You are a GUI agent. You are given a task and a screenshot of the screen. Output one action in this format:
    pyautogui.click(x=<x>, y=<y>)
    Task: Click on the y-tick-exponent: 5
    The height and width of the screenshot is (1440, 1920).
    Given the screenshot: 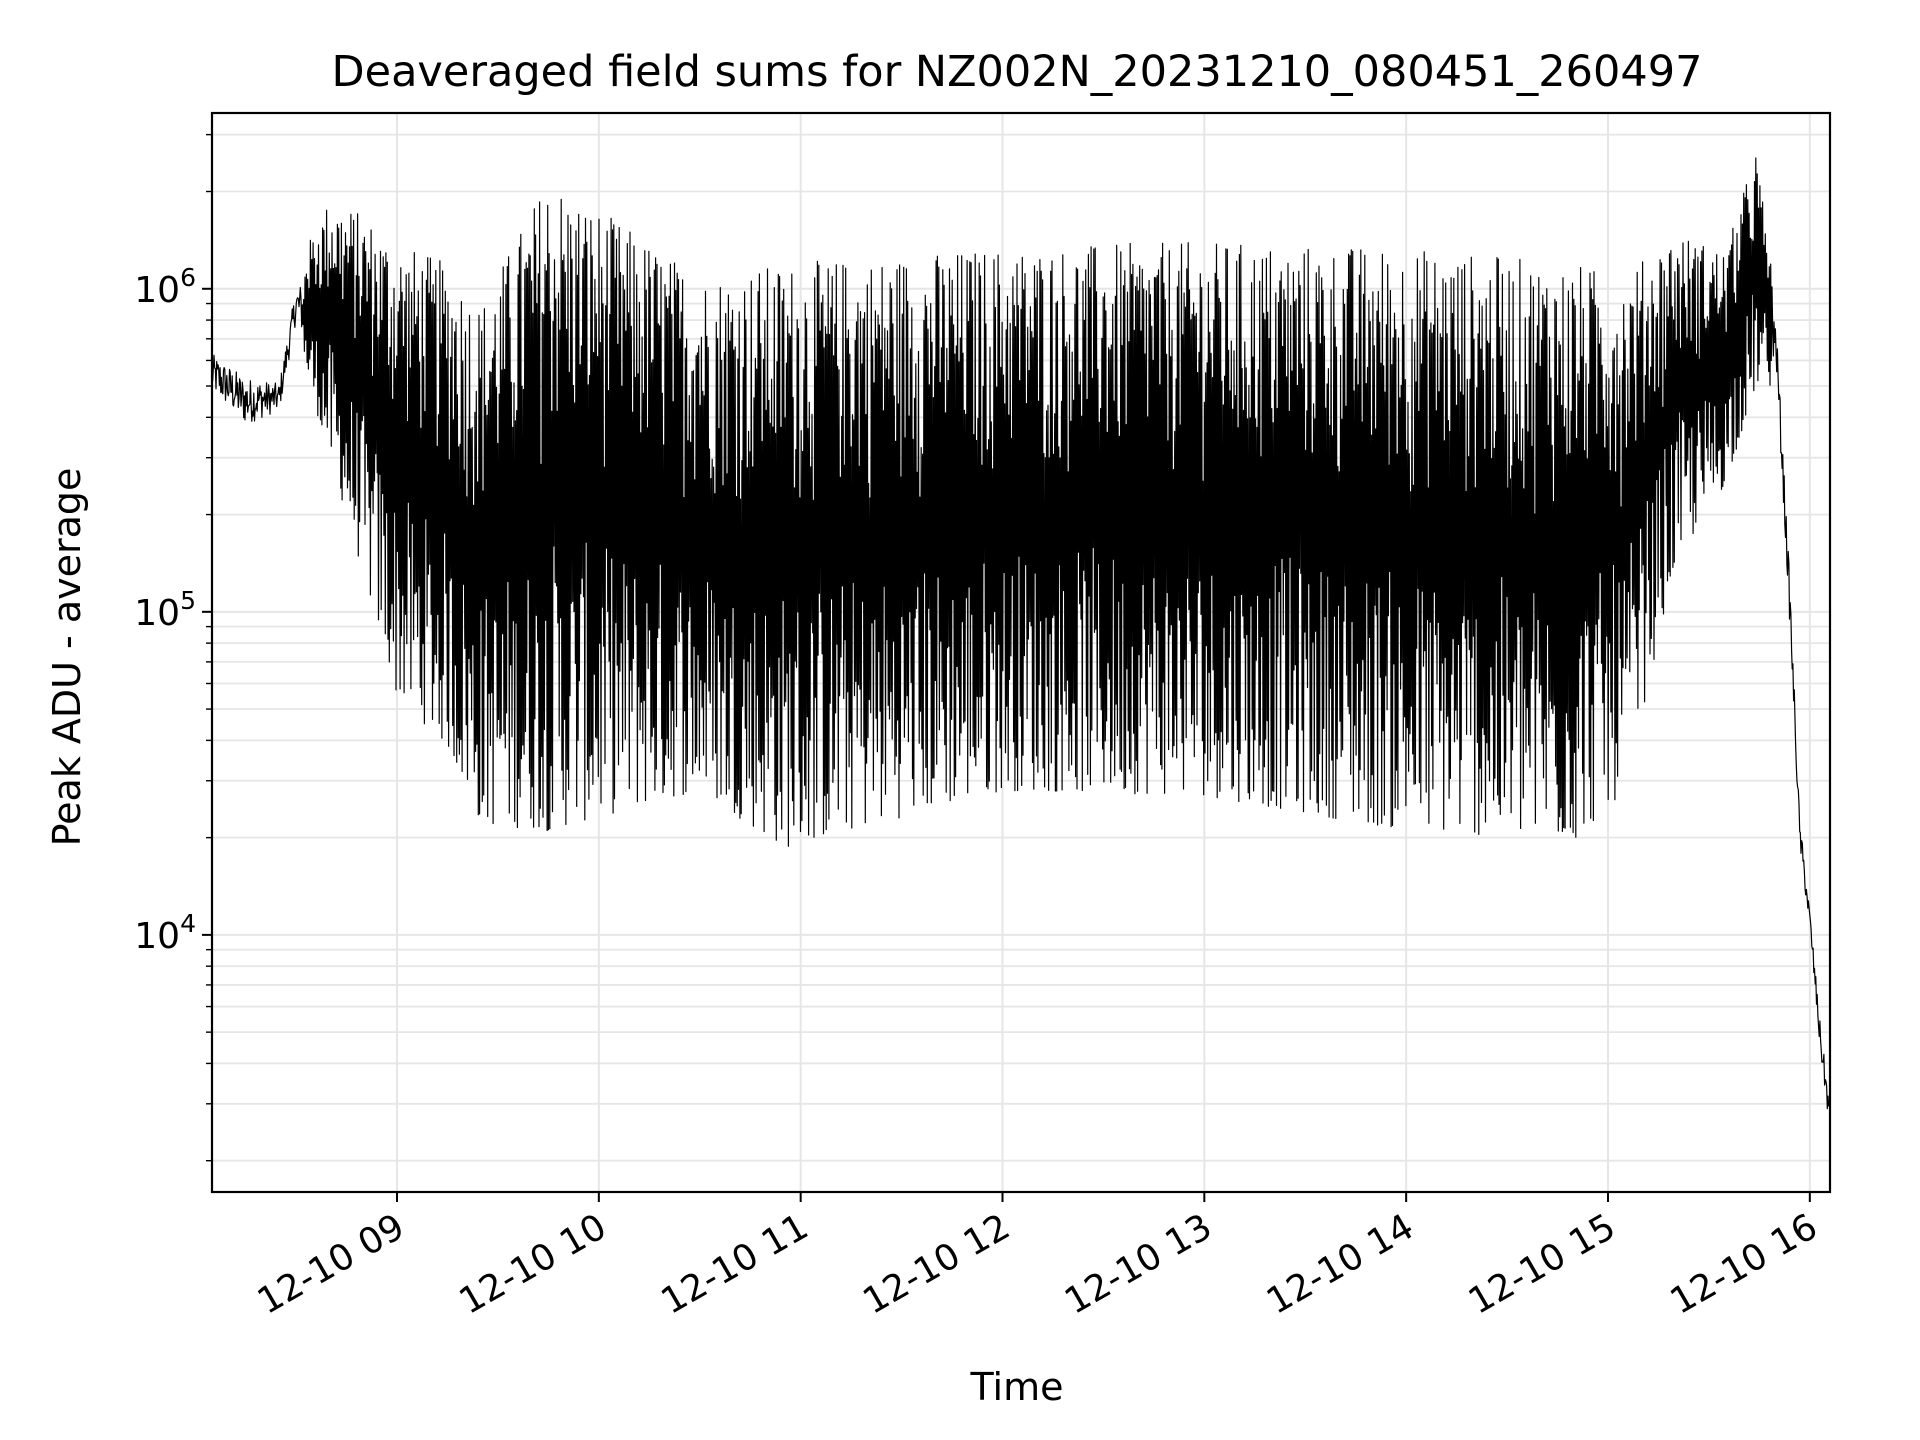 What is the action you would take?
    pyautogui.click(x=188, y=600)
    